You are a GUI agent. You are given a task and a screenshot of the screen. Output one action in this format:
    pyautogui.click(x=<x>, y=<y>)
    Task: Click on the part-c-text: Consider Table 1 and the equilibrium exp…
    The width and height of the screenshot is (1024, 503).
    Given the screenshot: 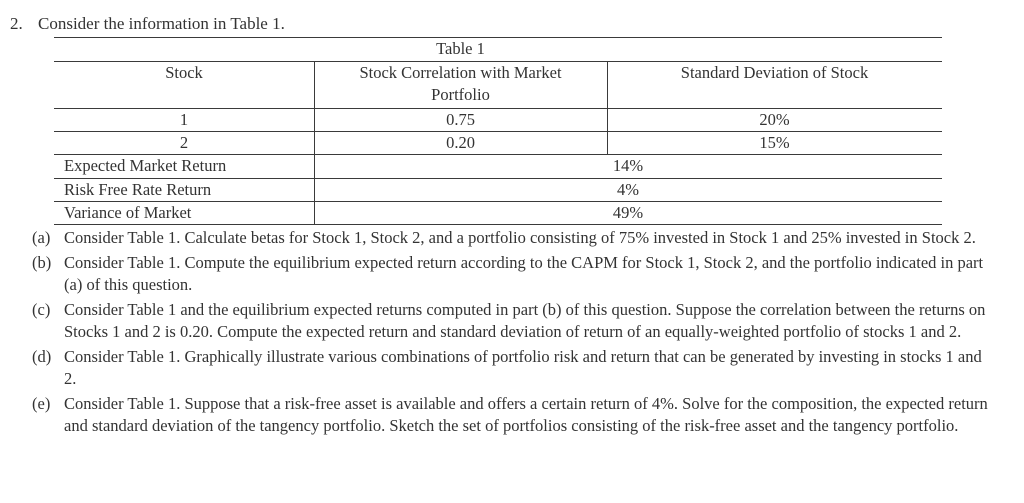 What is the action you would take?
    pyautogui.click(x=525, y=320)
    